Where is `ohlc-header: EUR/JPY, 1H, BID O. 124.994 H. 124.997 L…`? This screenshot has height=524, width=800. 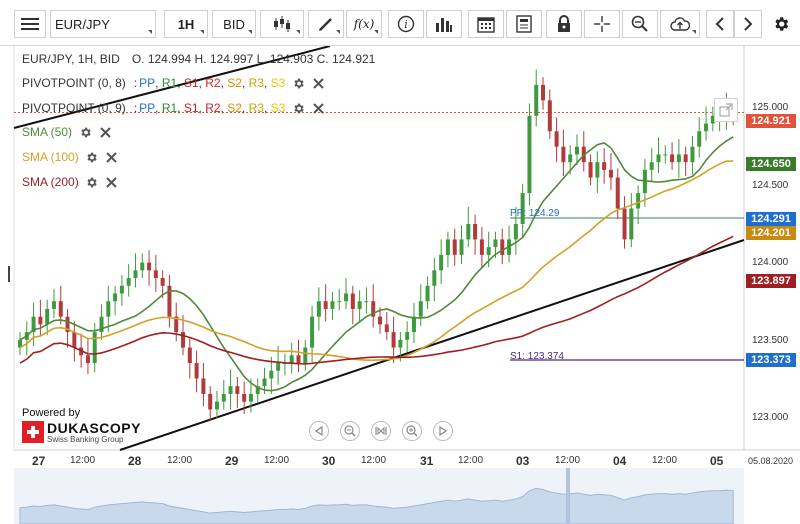
ohlc-header: EUR/JPY, 1H, BID O. 124.994 H. 124.997 L… is located at coordinates (198, 59).